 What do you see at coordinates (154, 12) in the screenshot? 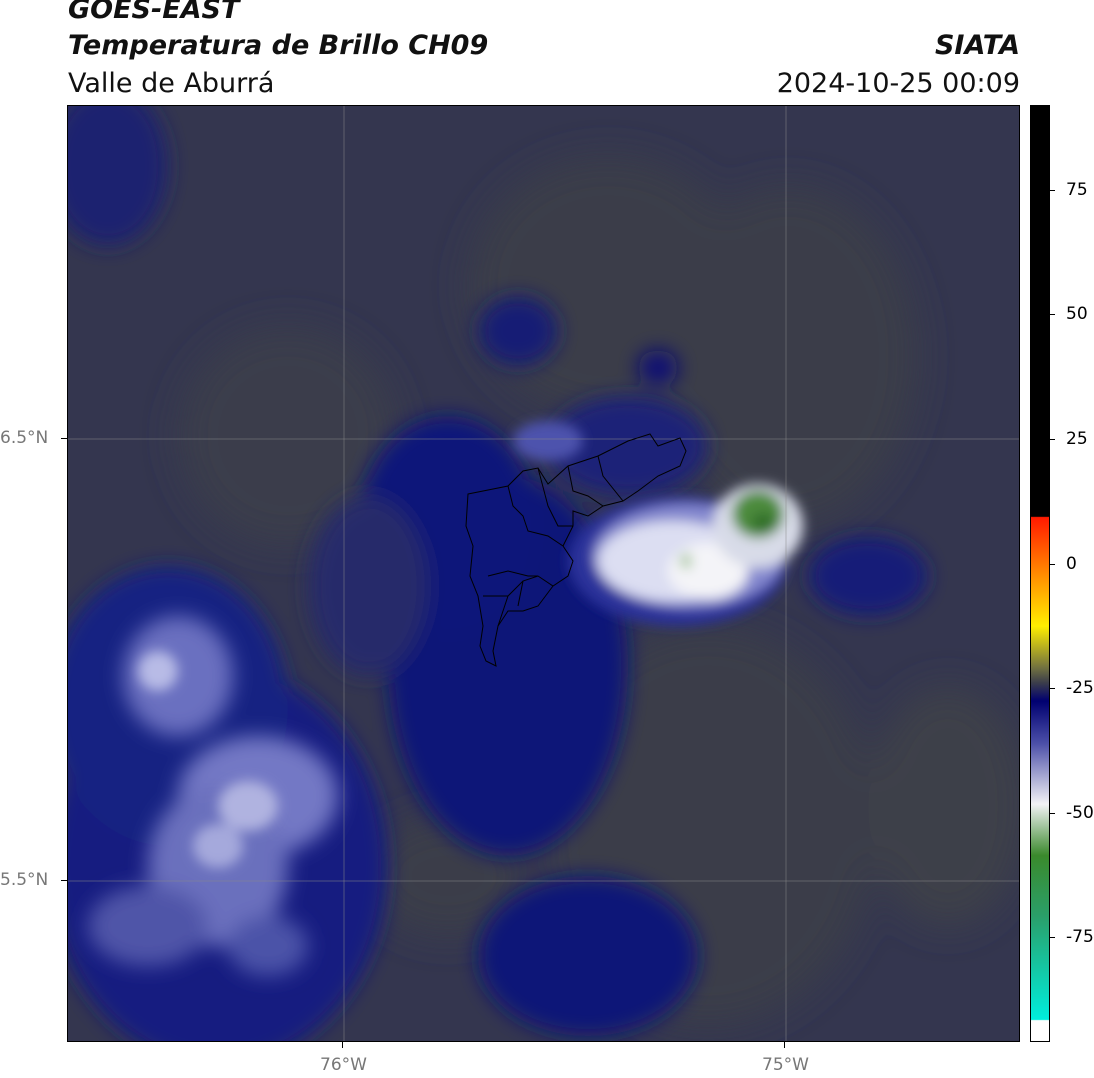
I see `satellite-title: GOES-EAST` at bounding box center [154, 12].